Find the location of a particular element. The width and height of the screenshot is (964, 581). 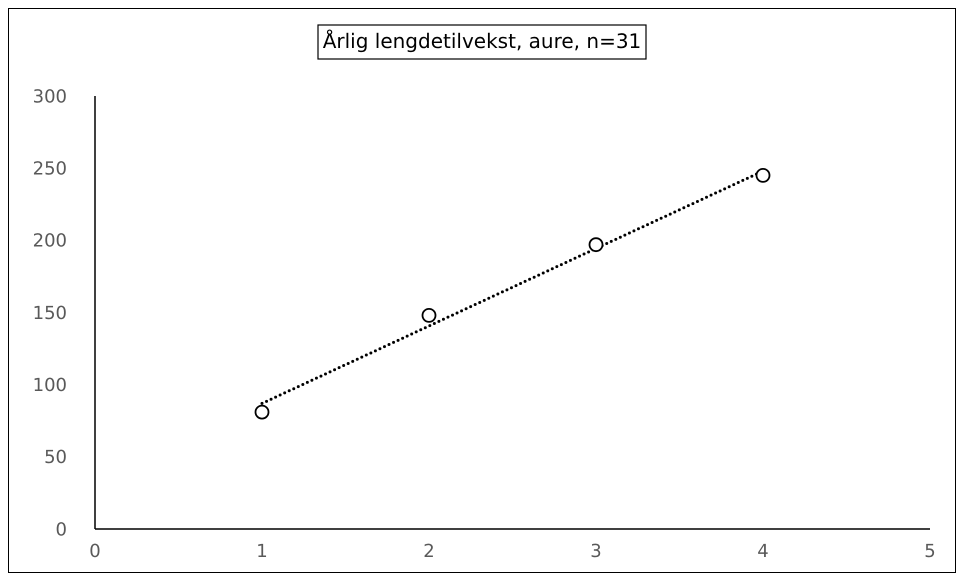

x-tick-label: 3 is located at coordinates (596, 551).